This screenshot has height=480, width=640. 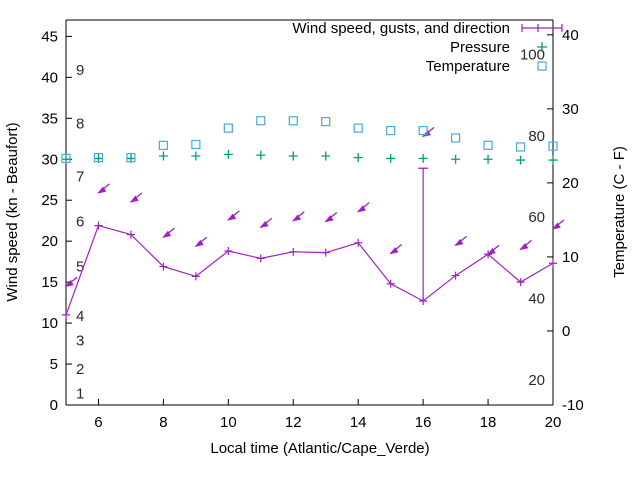 I want to click on y-axis-title: Wind speed (kn - Beaufort), so click(x=12, y=211).